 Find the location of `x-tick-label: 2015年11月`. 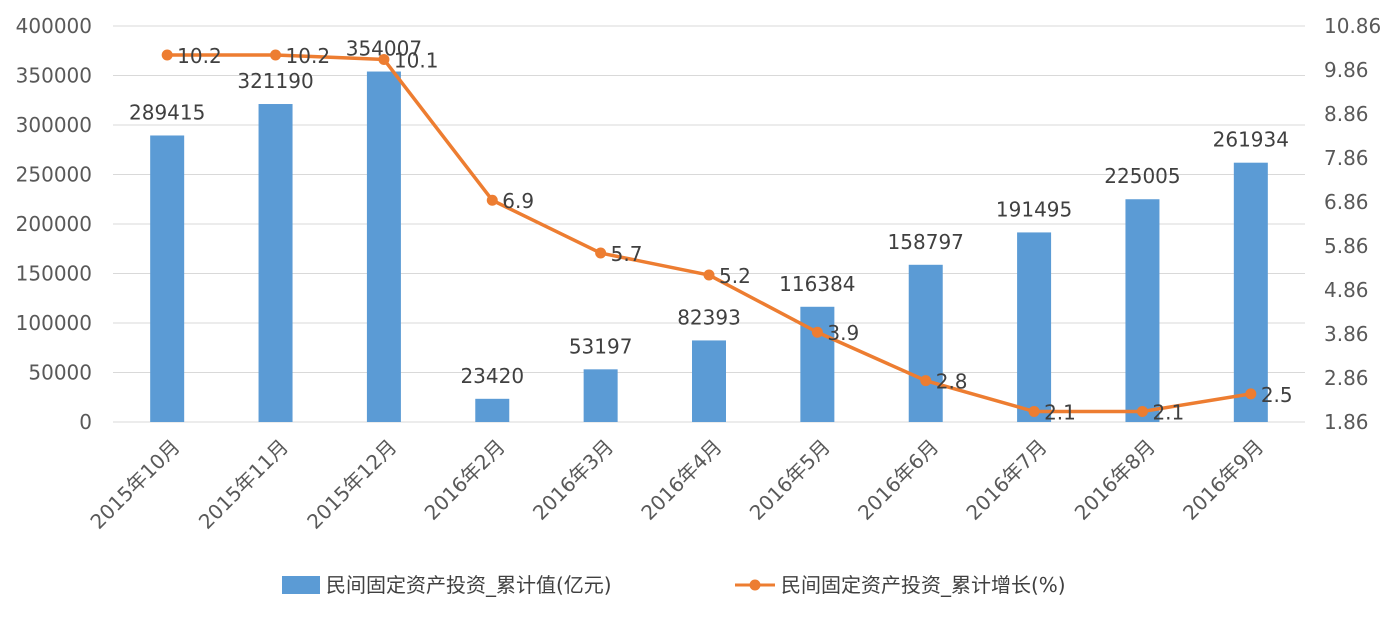

x-tick-label: 2015年11月 is located at coordinates (243, 484).